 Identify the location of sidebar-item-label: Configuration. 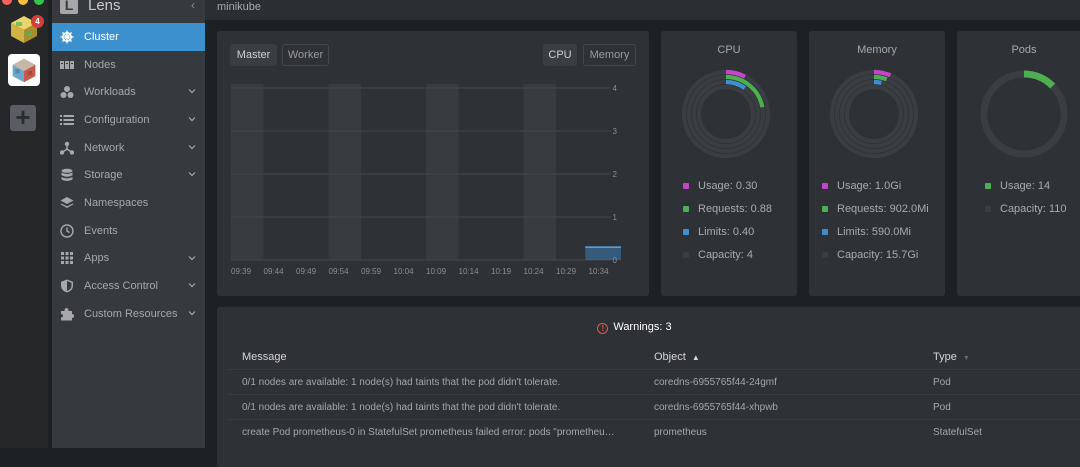
(117, 119).